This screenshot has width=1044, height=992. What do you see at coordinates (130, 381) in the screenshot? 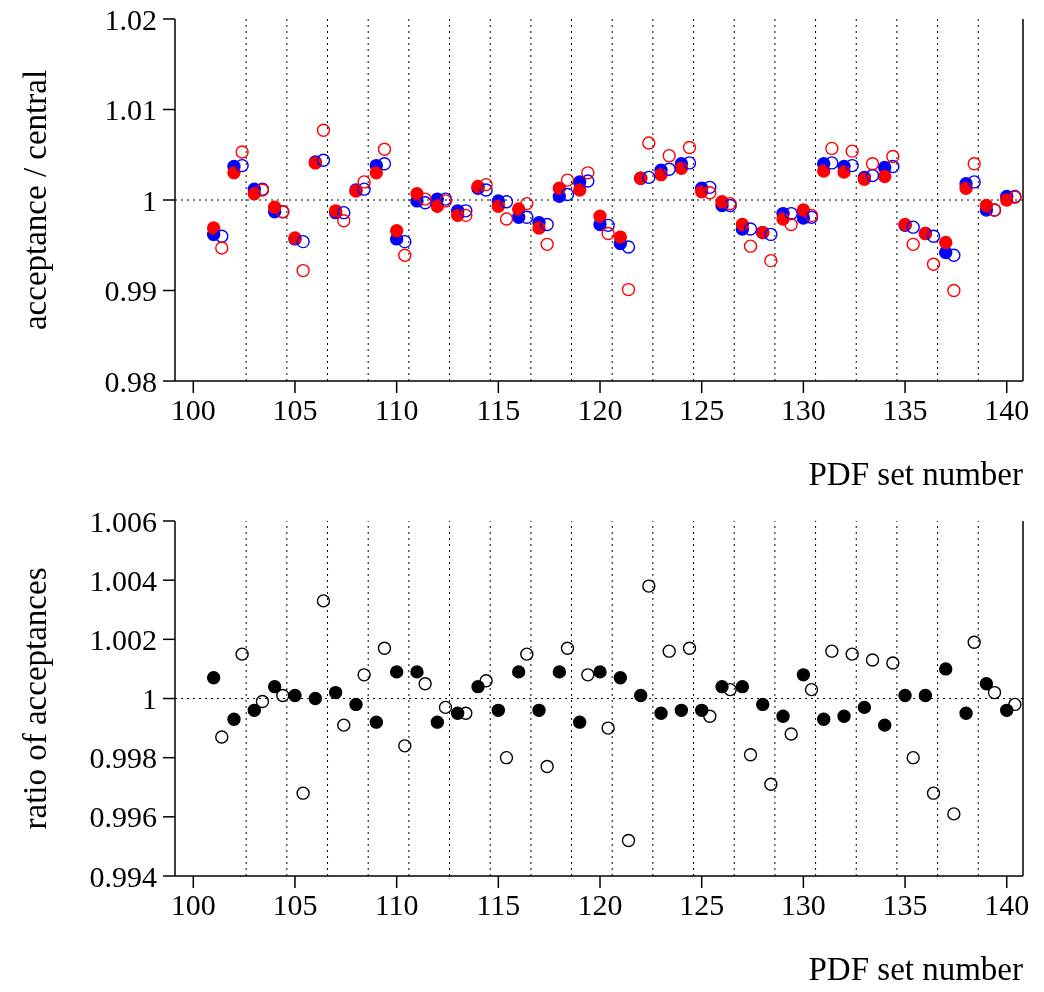
I see `y-tick-label: 0.98` at bounding box center [130, 381].